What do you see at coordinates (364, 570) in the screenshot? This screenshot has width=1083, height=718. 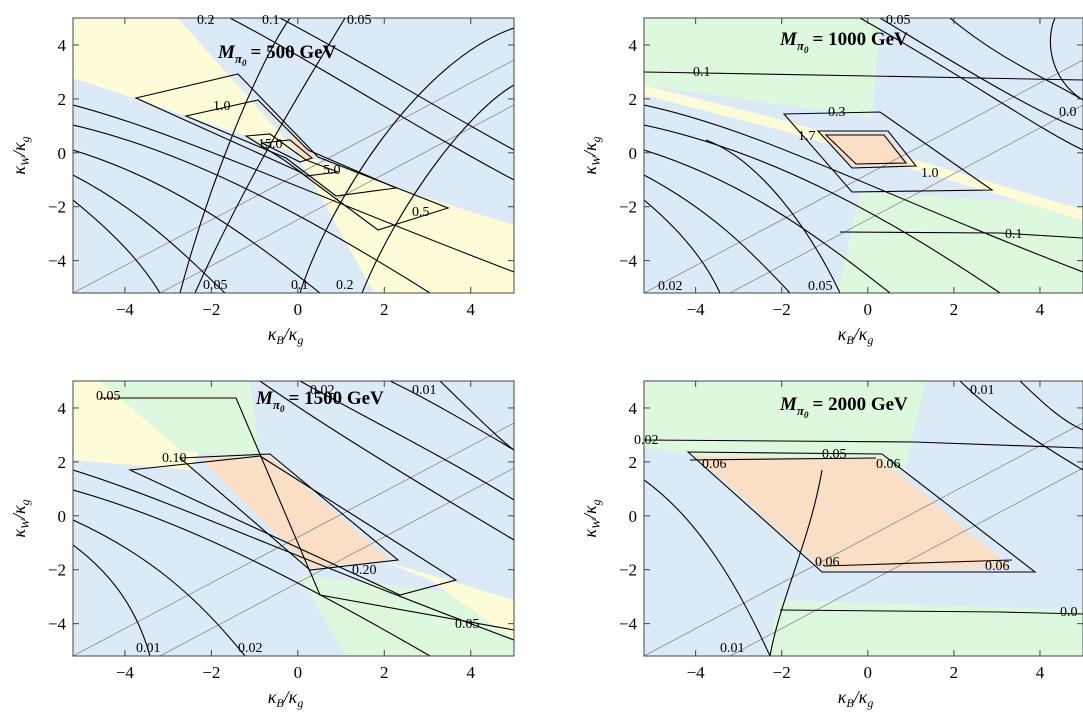 I see `contour-label: 0.20` at bounding box center [364, 570].